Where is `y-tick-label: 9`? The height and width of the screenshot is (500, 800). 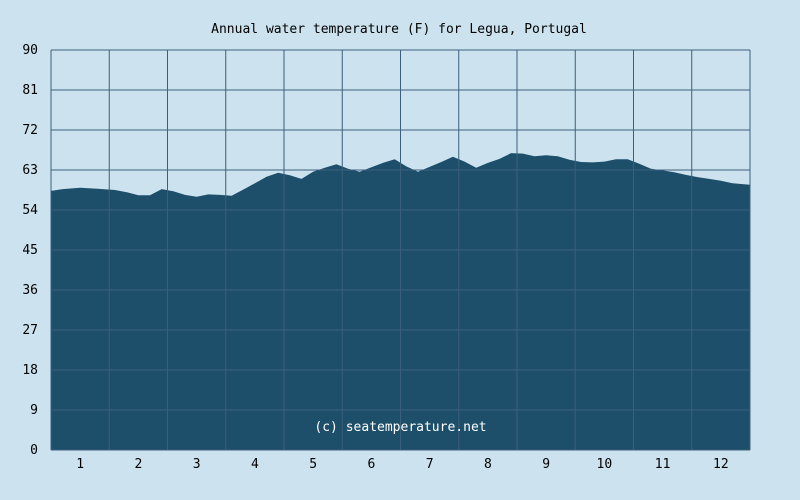
y-tick-label: 9 is located at coordinates (34, 410).